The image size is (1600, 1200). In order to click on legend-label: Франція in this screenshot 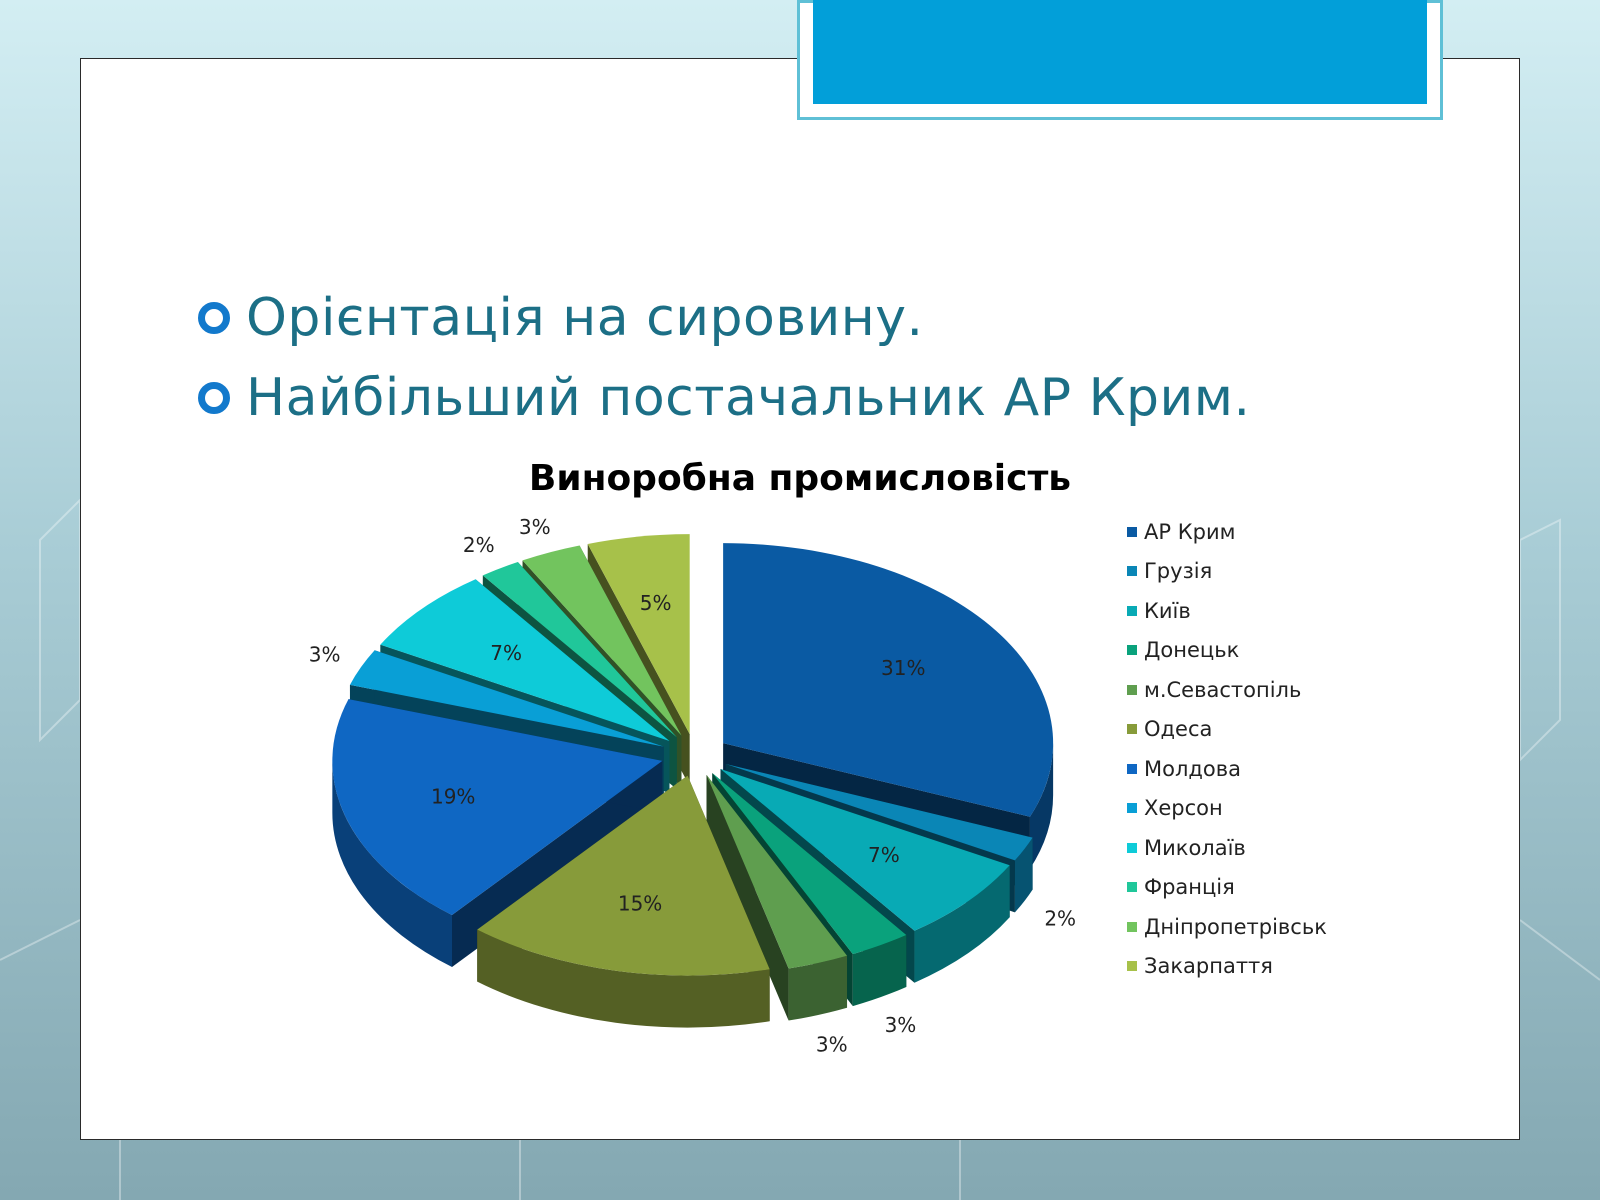, I will do `click(1189, 887)`.